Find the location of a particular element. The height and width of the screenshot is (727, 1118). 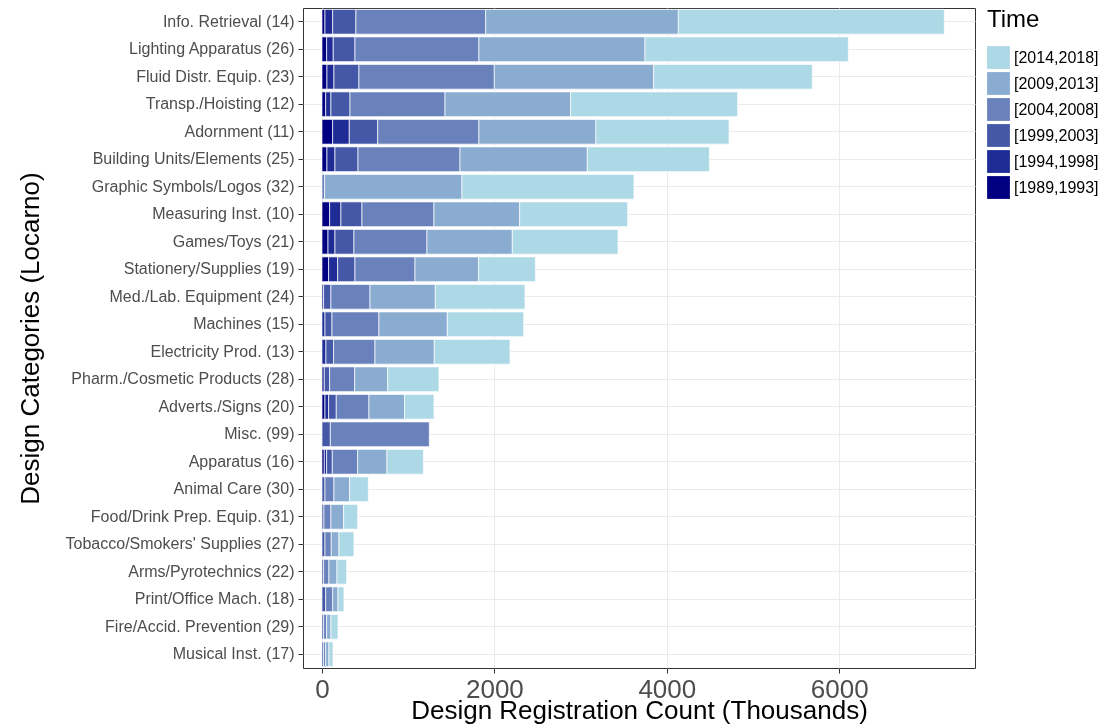

legend-label: [2014,2018] is located at coordinates (1056, 57).